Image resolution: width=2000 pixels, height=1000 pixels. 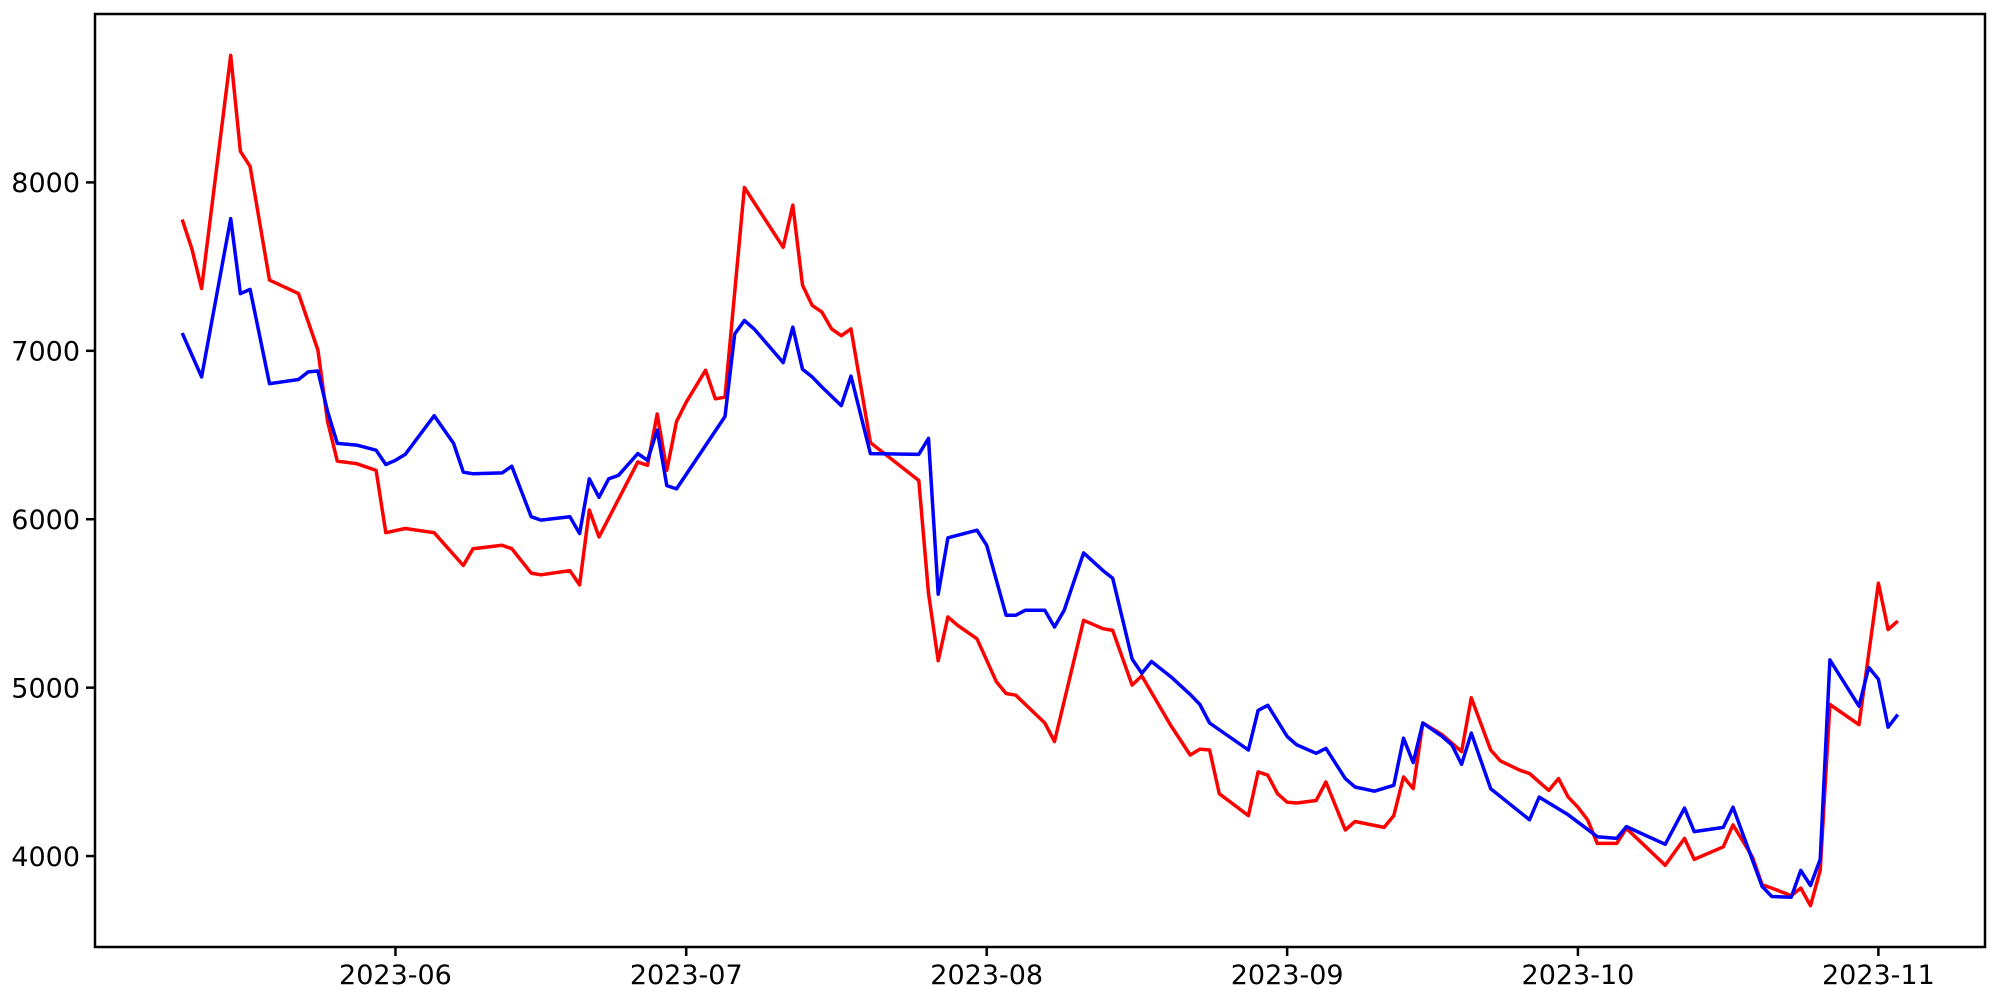 What do you see at coordinates (45, 688) in the screenshot?
I see `y-tick-label: 5000` at bounding box center [45, 688].